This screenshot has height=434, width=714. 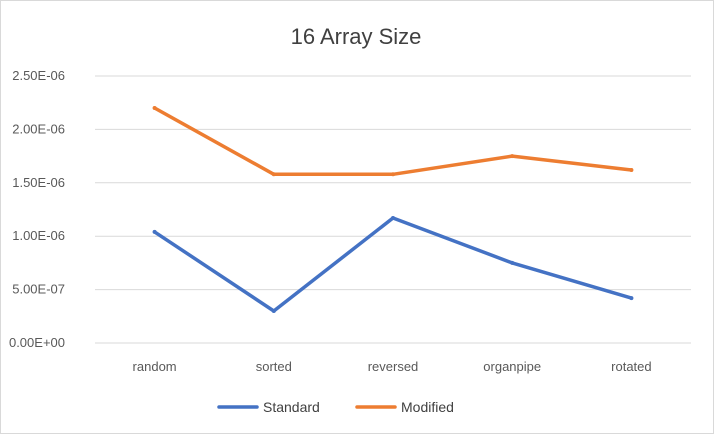 I want to click on x-tick-label: random, so click(x=155, y=366).